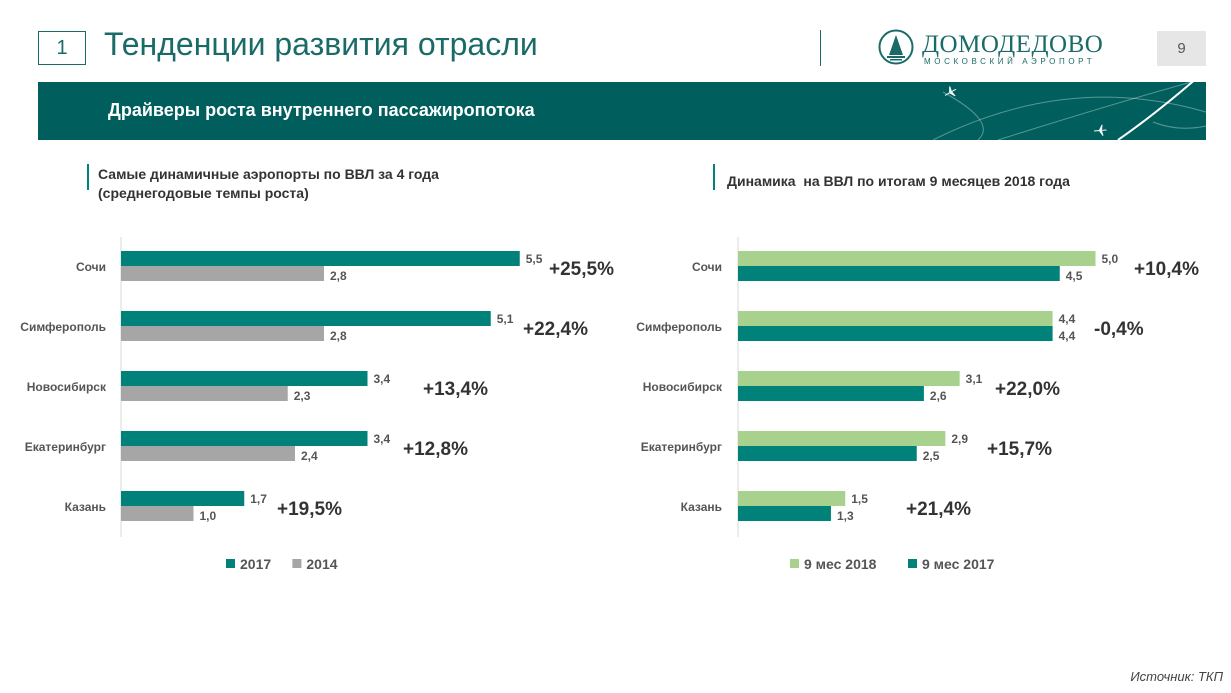  Describe the element at coordinates (85, 507) in the screenshot. I see `chart1-category-label: Казань` at that location.